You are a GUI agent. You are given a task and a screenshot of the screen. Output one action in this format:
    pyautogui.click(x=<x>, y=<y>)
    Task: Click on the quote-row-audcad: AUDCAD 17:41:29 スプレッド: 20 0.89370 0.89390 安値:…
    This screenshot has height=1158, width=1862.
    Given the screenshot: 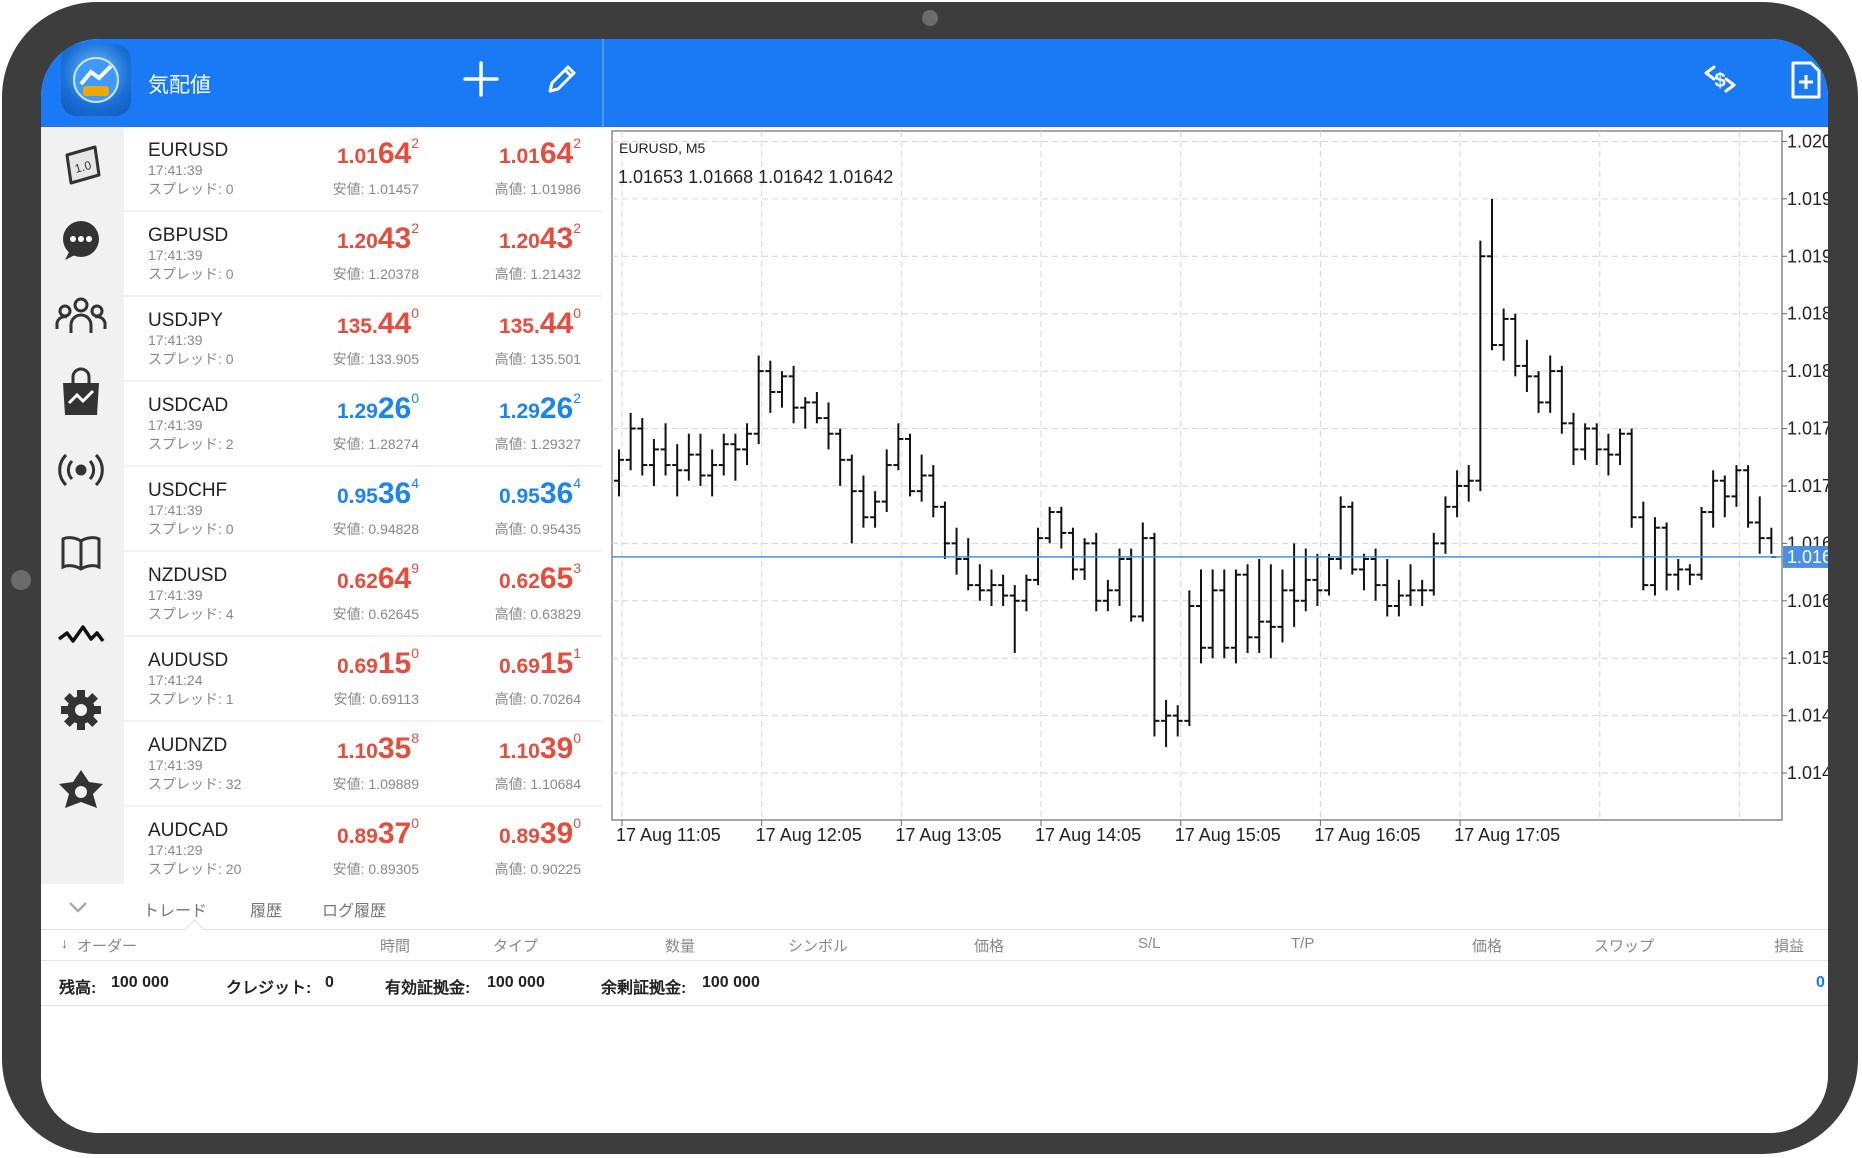 What is the action you would take?
    pyautogui.click(x=363, y=848)
    